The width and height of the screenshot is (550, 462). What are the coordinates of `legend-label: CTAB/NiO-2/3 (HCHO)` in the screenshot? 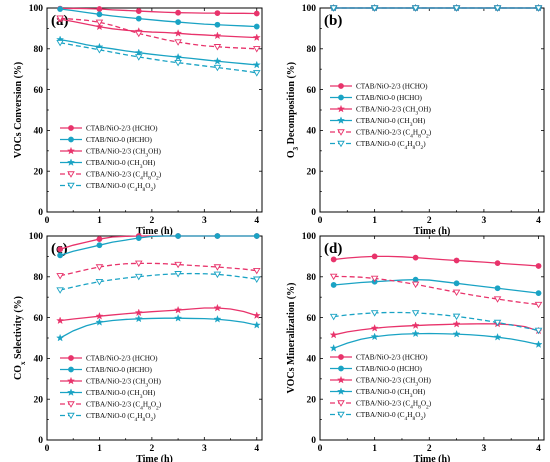 It's located at (392, 358).